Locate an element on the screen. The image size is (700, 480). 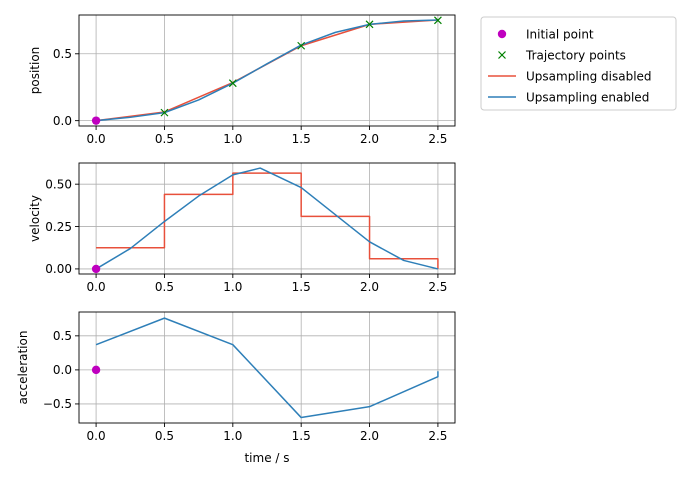
legend-label: Initial point is located at coordinates (560, 34).